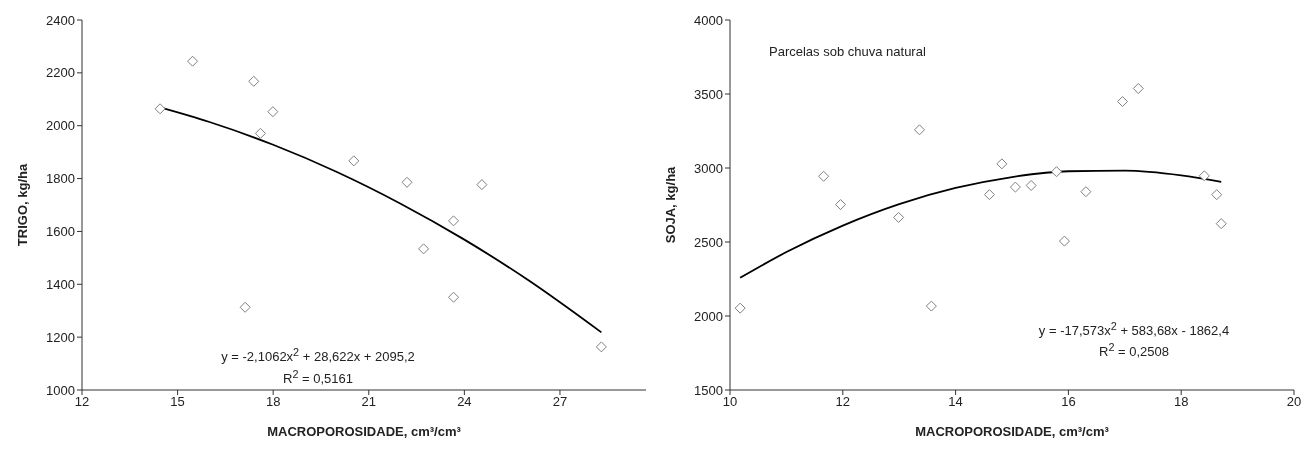  I want to click on y-tick-label: 2200, so click(60, 73).